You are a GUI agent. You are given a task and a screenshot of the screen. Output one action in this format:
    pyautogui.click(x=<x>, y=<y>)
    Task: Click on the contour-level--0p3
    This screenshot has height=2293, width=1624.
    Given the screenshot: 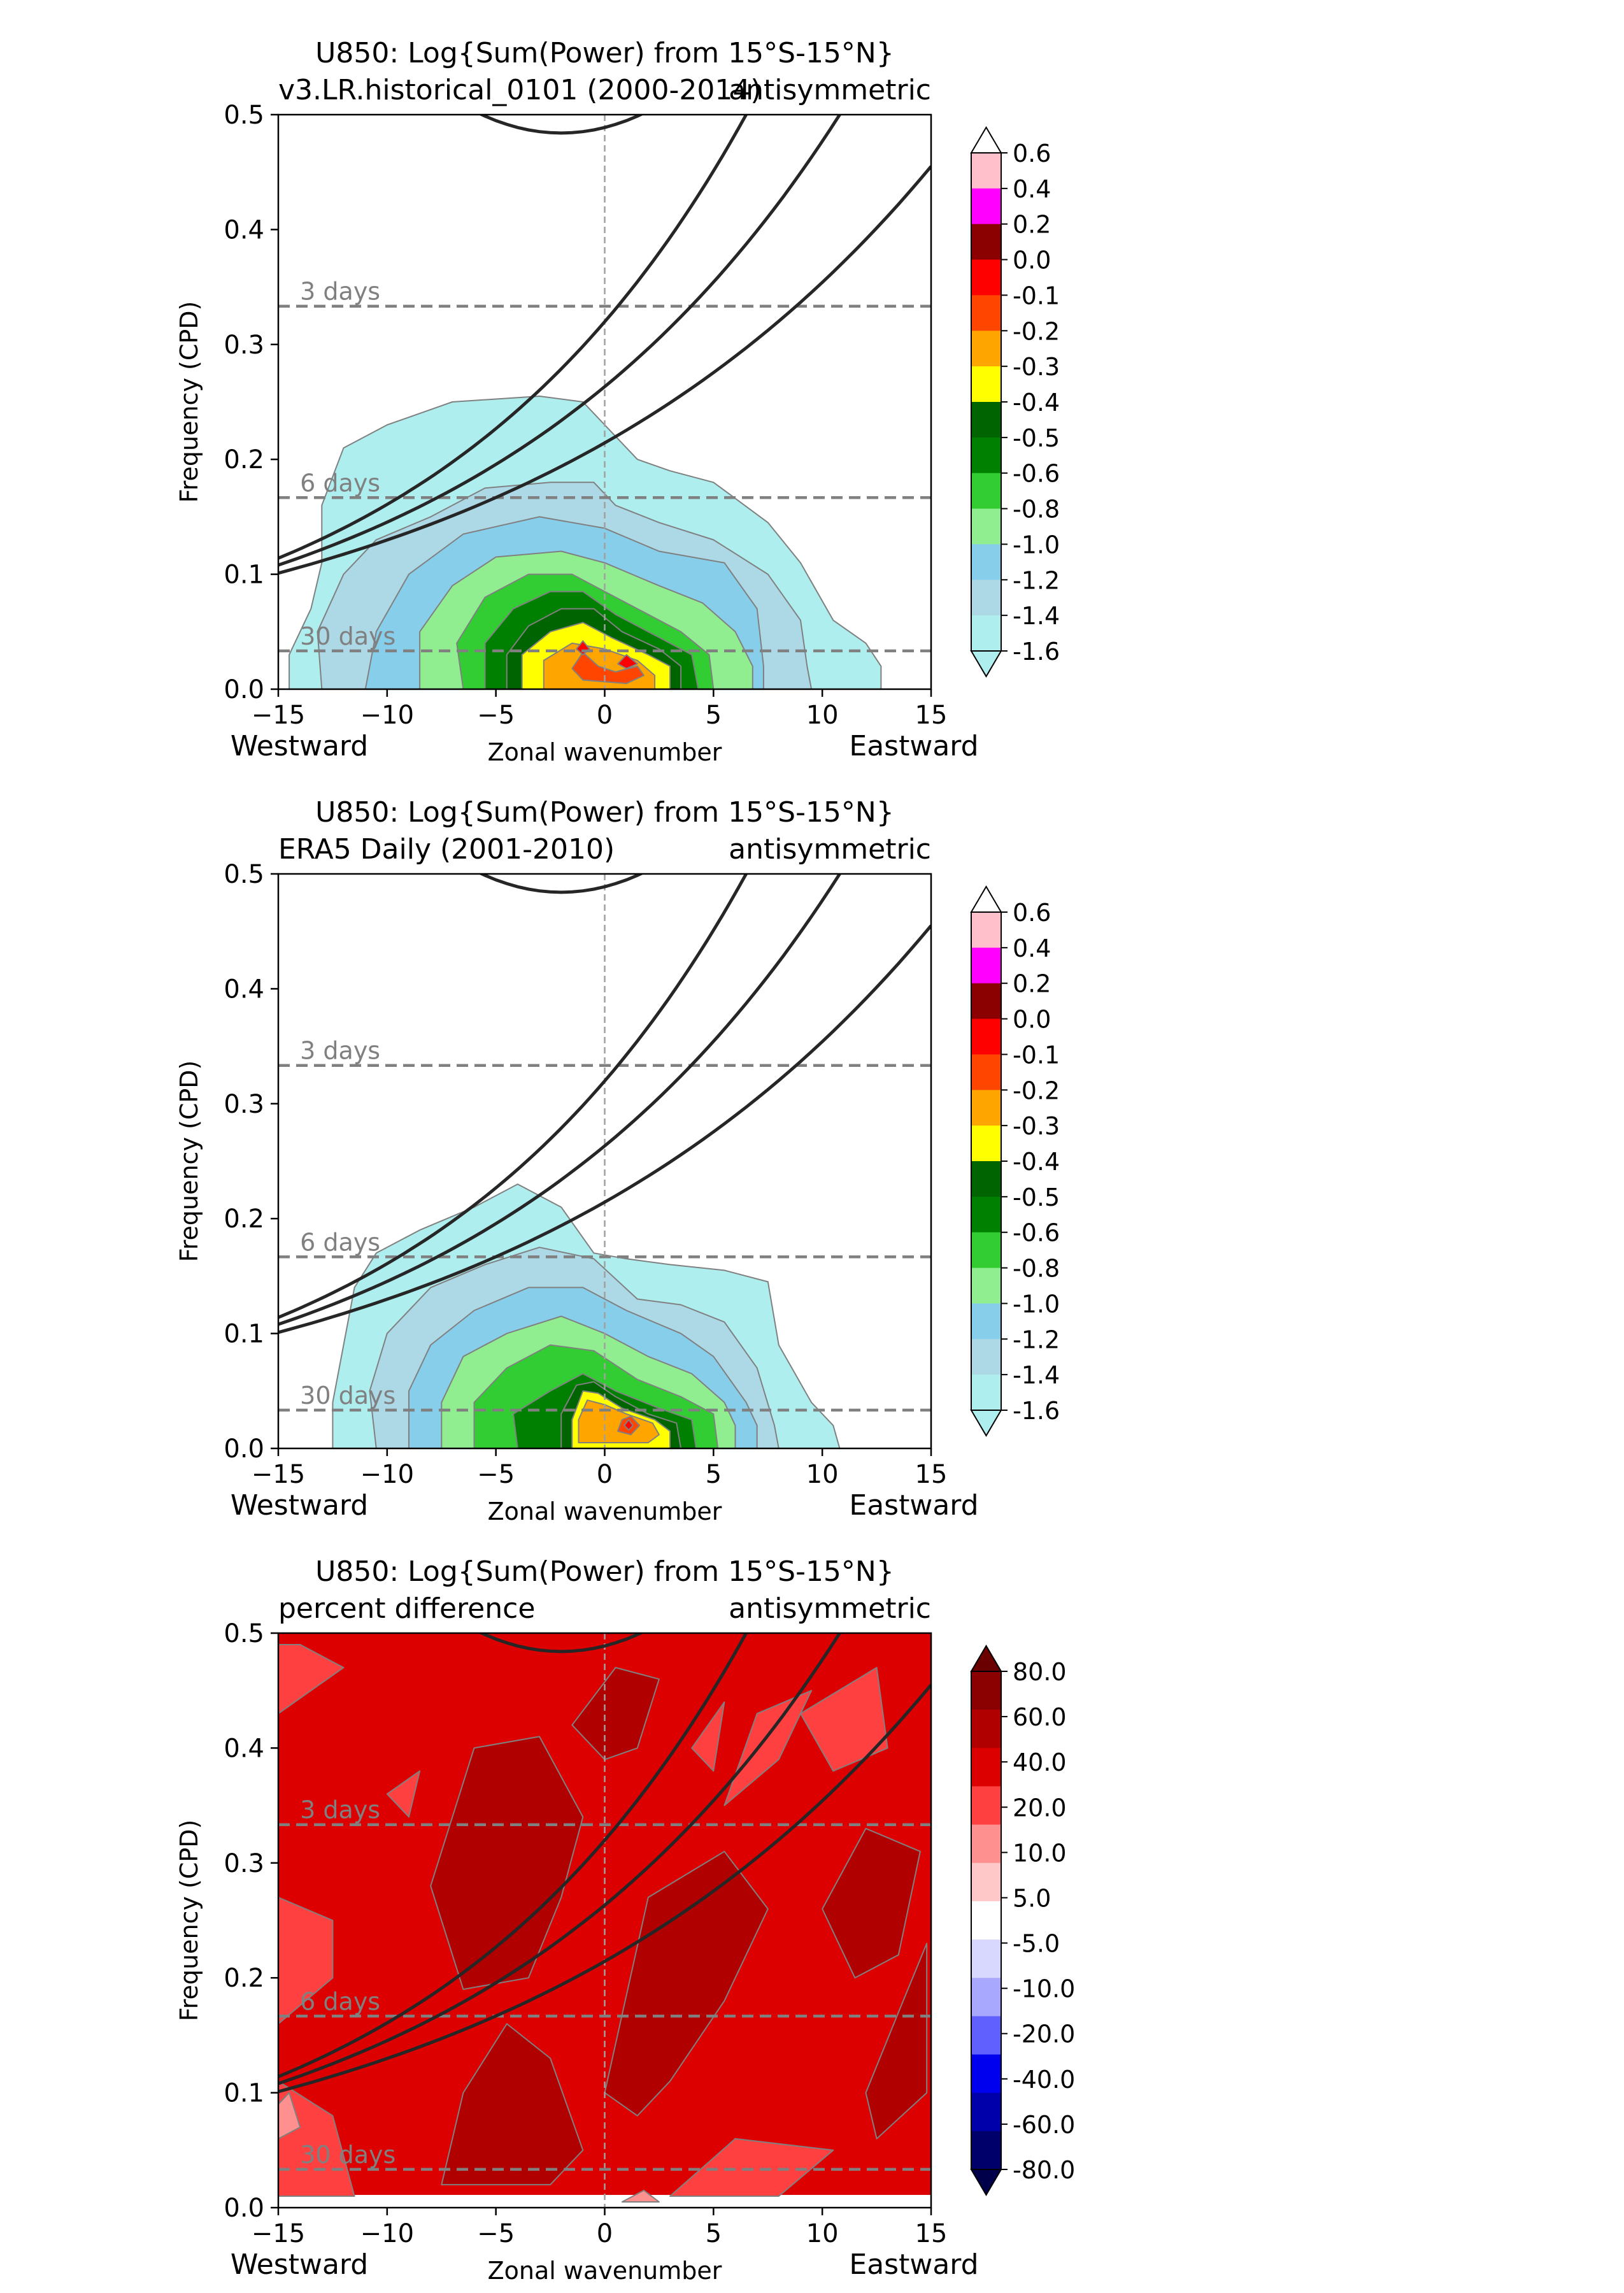 What is the action you would take?
    pyautogui.click(x=619, y=1421)
    